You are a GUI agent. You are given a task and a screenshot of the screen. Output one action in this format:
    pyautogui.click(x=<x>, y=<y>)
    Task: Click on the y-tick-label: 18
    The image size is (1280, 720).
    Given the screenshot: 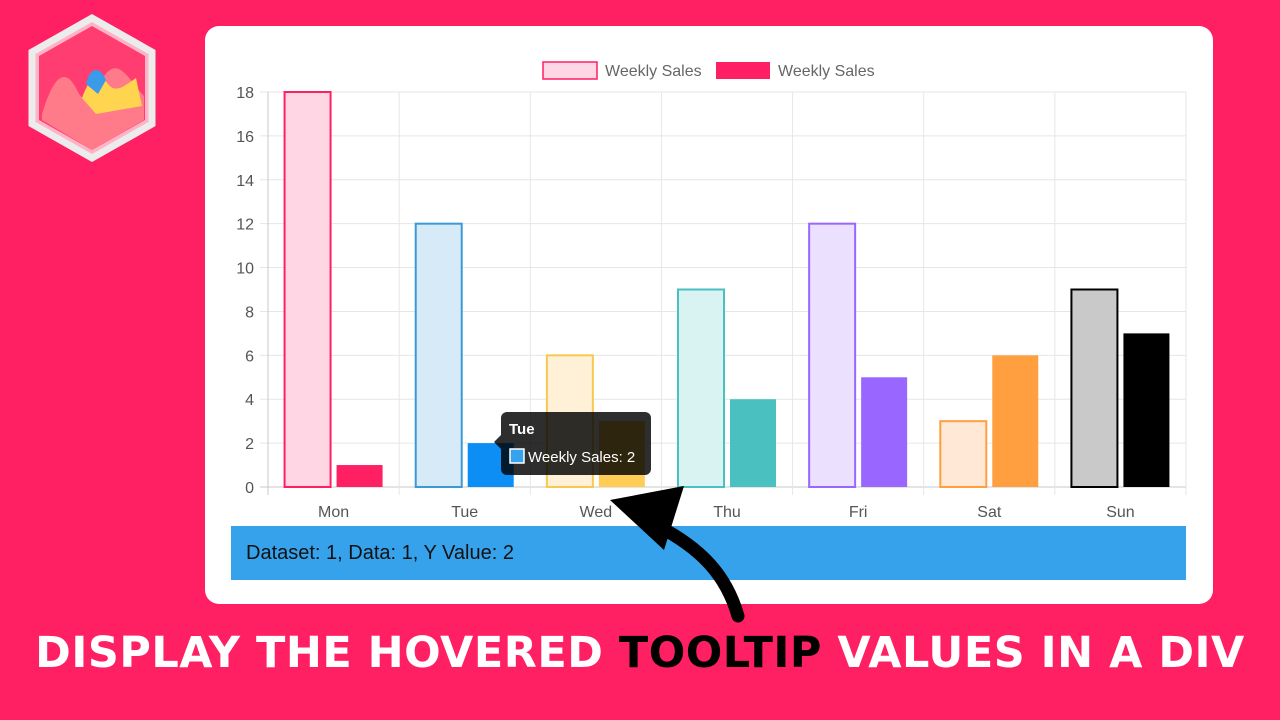 What is the action you would take?
    pyautogui.click(x=245, y=93)
    